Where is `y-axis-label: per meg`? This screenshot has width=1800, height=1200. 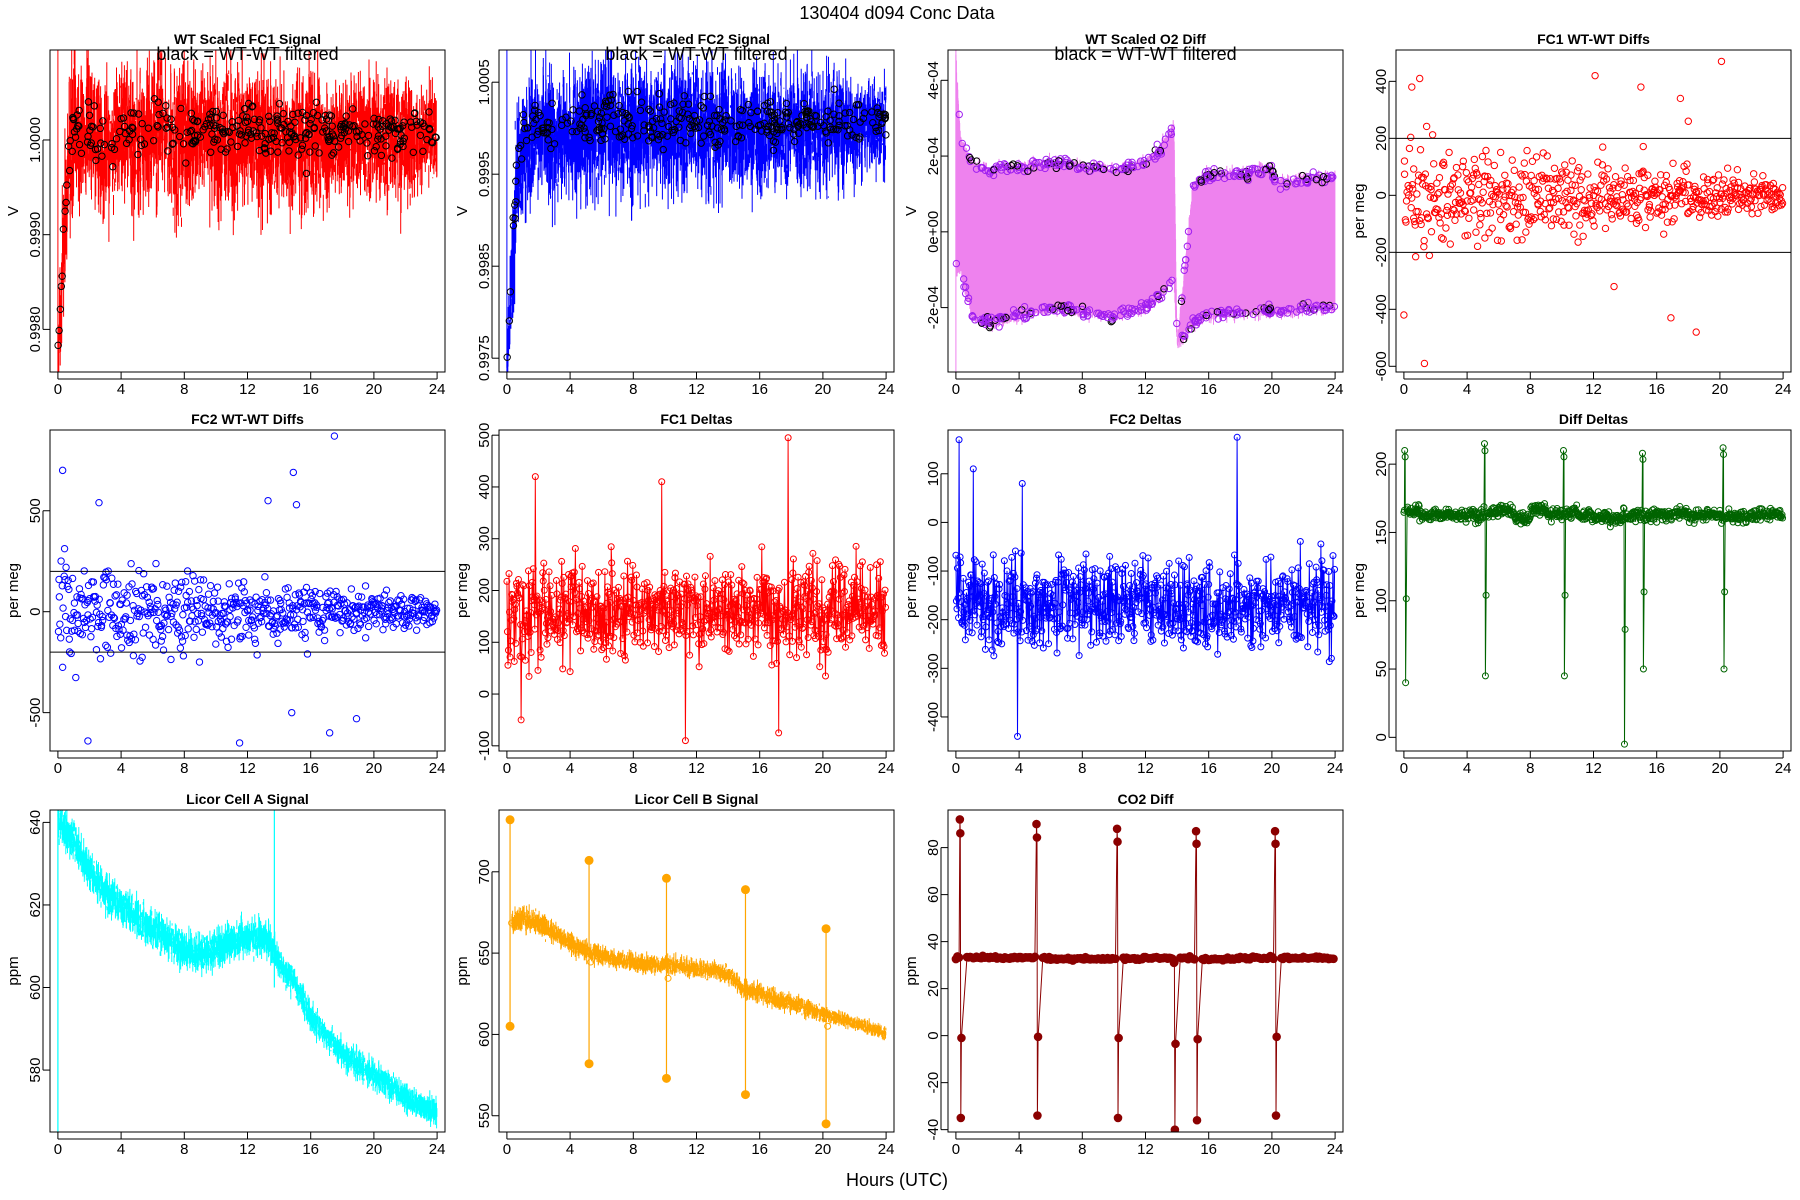 y-axis-label: per meg is located at coordinates (1359, 590).